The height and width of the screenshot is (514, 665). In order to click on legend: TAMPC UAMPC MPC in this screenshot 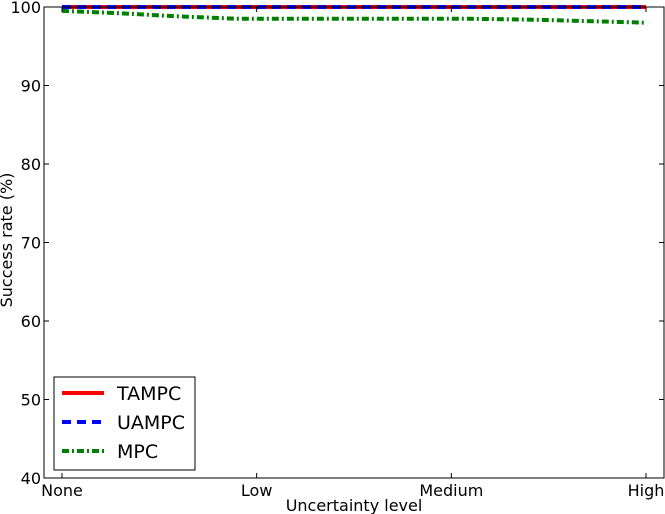, I will do `click(124, 423)`.